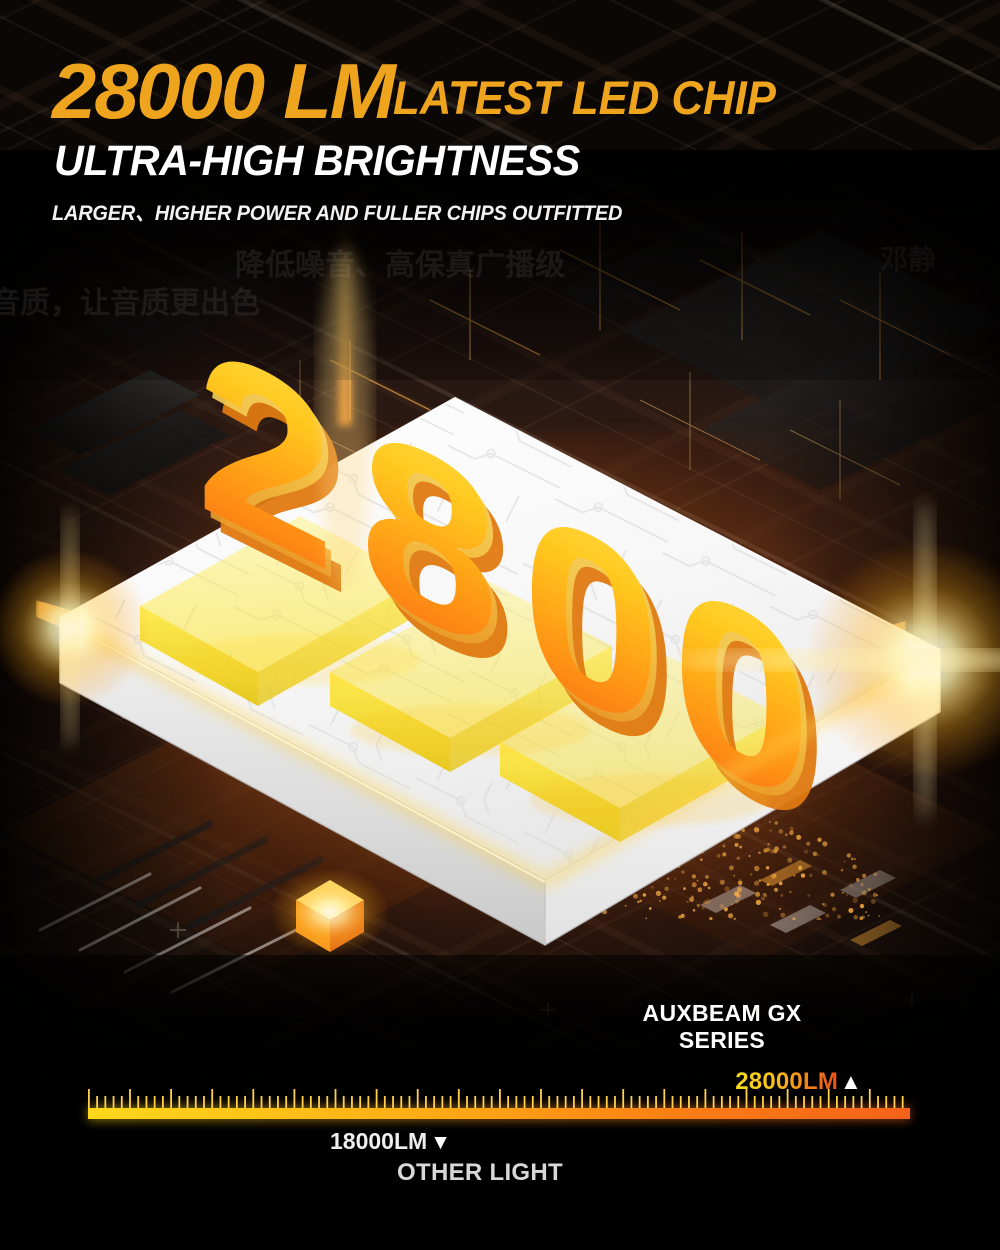 The width and height of the screenshot is (1000, 1250). Describe the element at coordinates (787, 1081) in the screenshot. I see `our-brightness-number: 28000LM` at that location.